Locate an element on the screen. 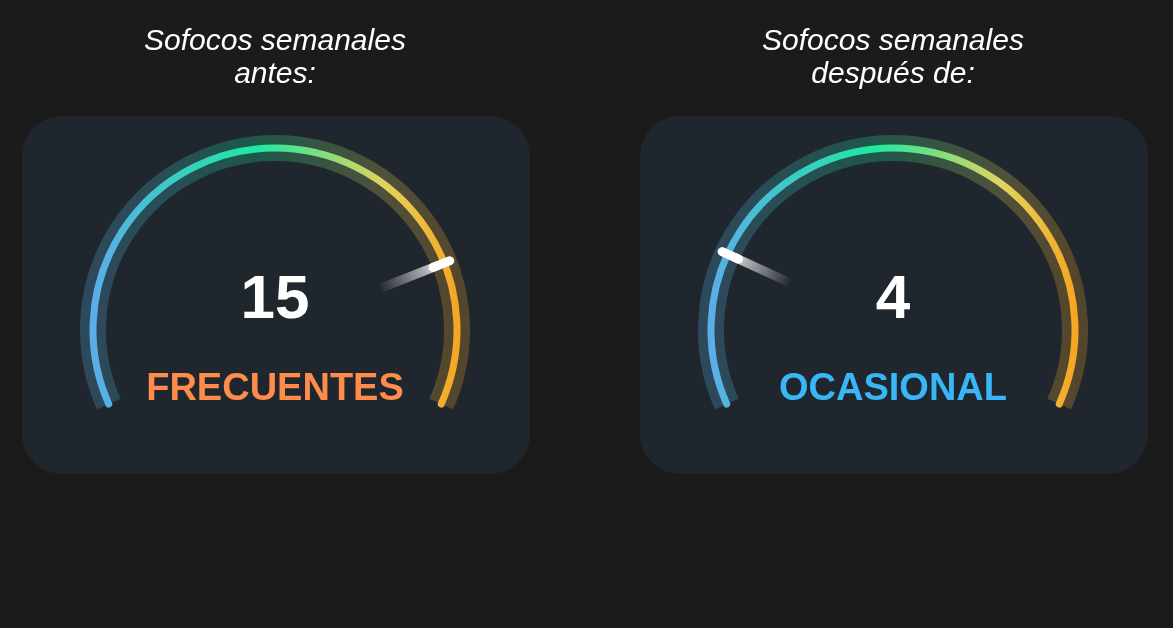  data-label: 15 is located at coordinates (275, 296).